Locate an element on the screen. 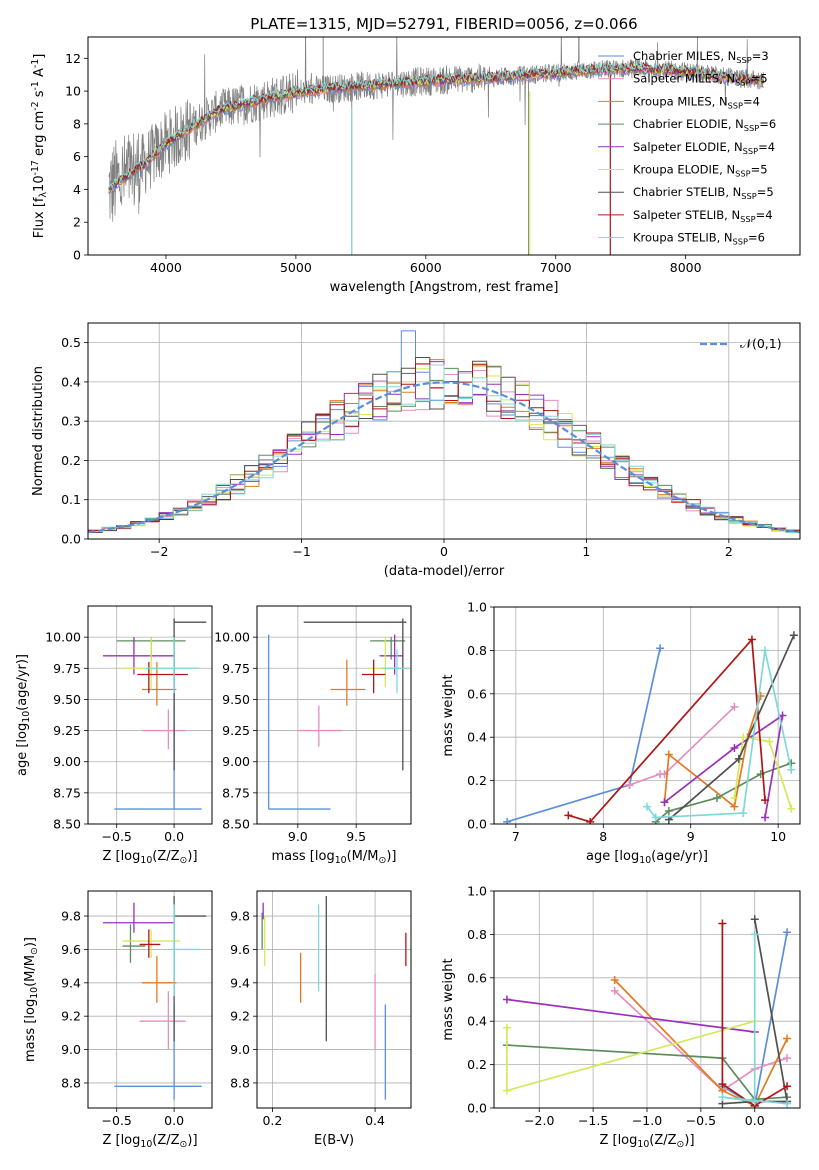 This screenshot has width=819, height=1170. errorbar-kmiles is located at coordinates (159, 684).